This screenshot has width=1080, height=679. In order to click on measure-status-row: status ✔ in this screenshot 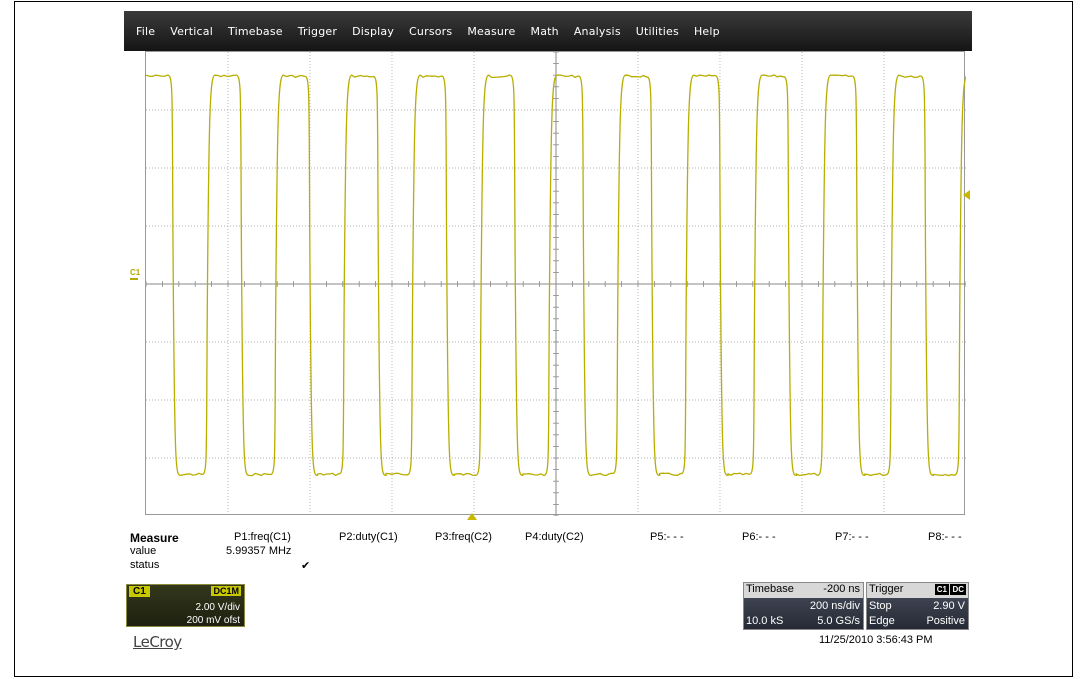, I will do `click(552, 566)`.